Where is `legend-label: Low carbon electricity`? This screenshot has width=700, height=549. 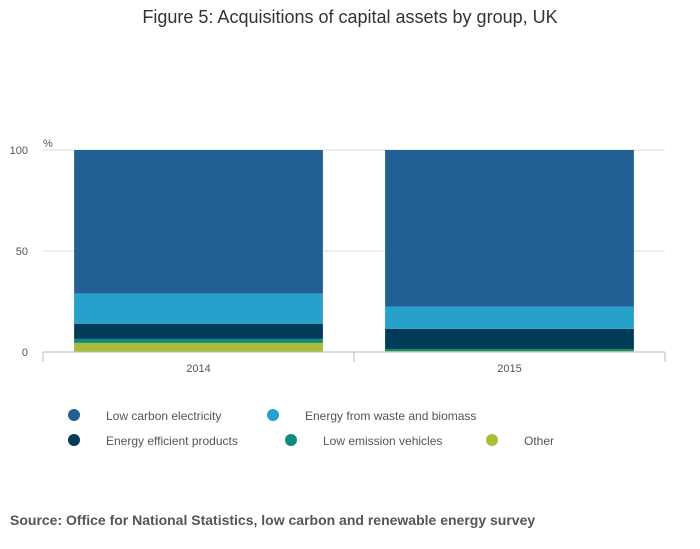 legend-label: Low carbon electricity is located at coordinates (163, 416).